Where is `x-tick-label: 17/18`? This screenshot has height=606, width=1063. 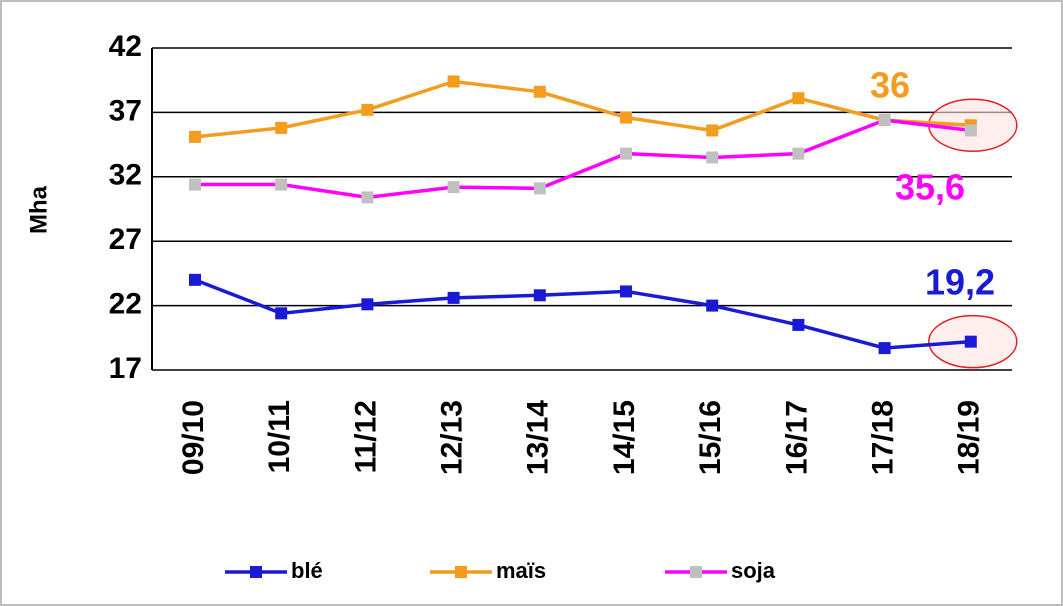 x-tick-label: 17/18 is located at coordinates (883, 437).